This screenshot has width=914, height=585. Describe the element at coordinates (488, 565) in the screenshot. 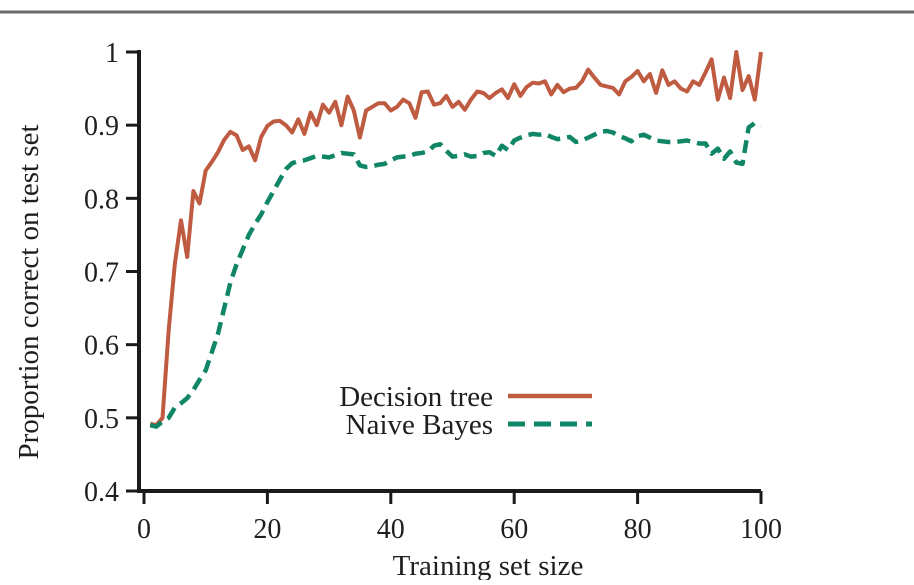

I see `x-axis-title: Training set size` at that location.